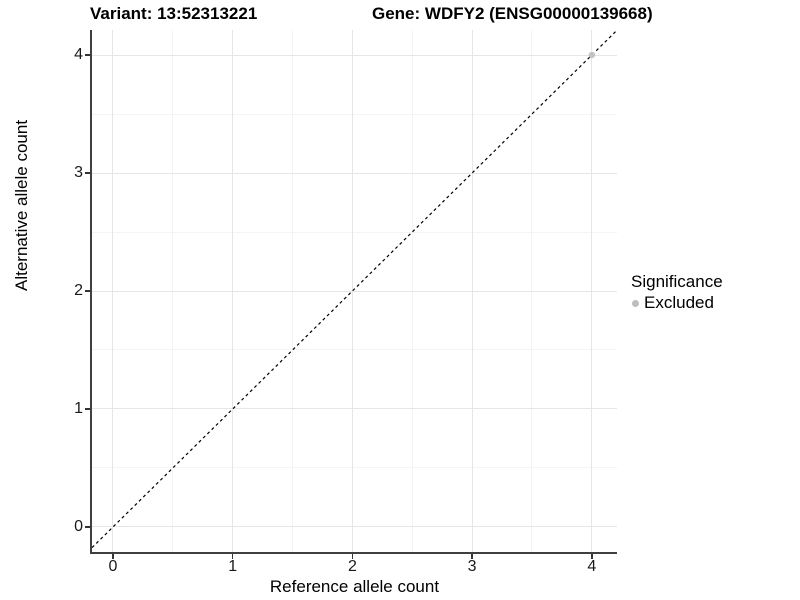 This screenshot has height=600, width=800. What do you see at coordinates (78, 172) in the screenshot?
I see `y-tick-label: 3` at bounding box center [78, 172].